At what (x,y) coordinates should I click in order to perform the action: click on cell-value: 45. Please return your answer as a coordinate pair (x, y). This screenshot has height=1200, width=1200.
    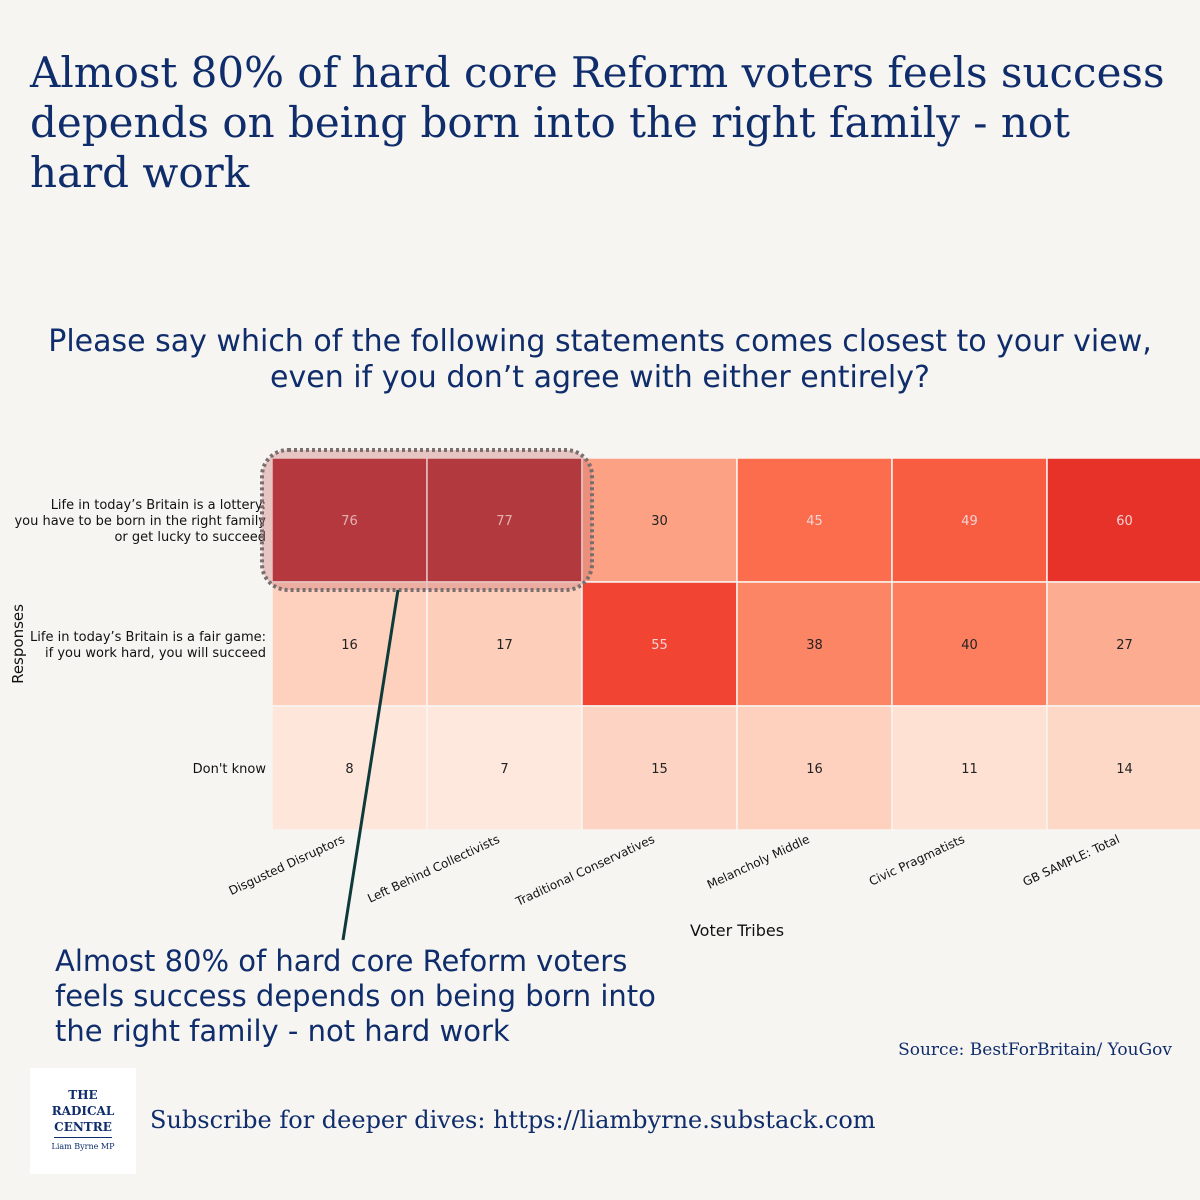
    Looking at the image, I should click on (814, 521).